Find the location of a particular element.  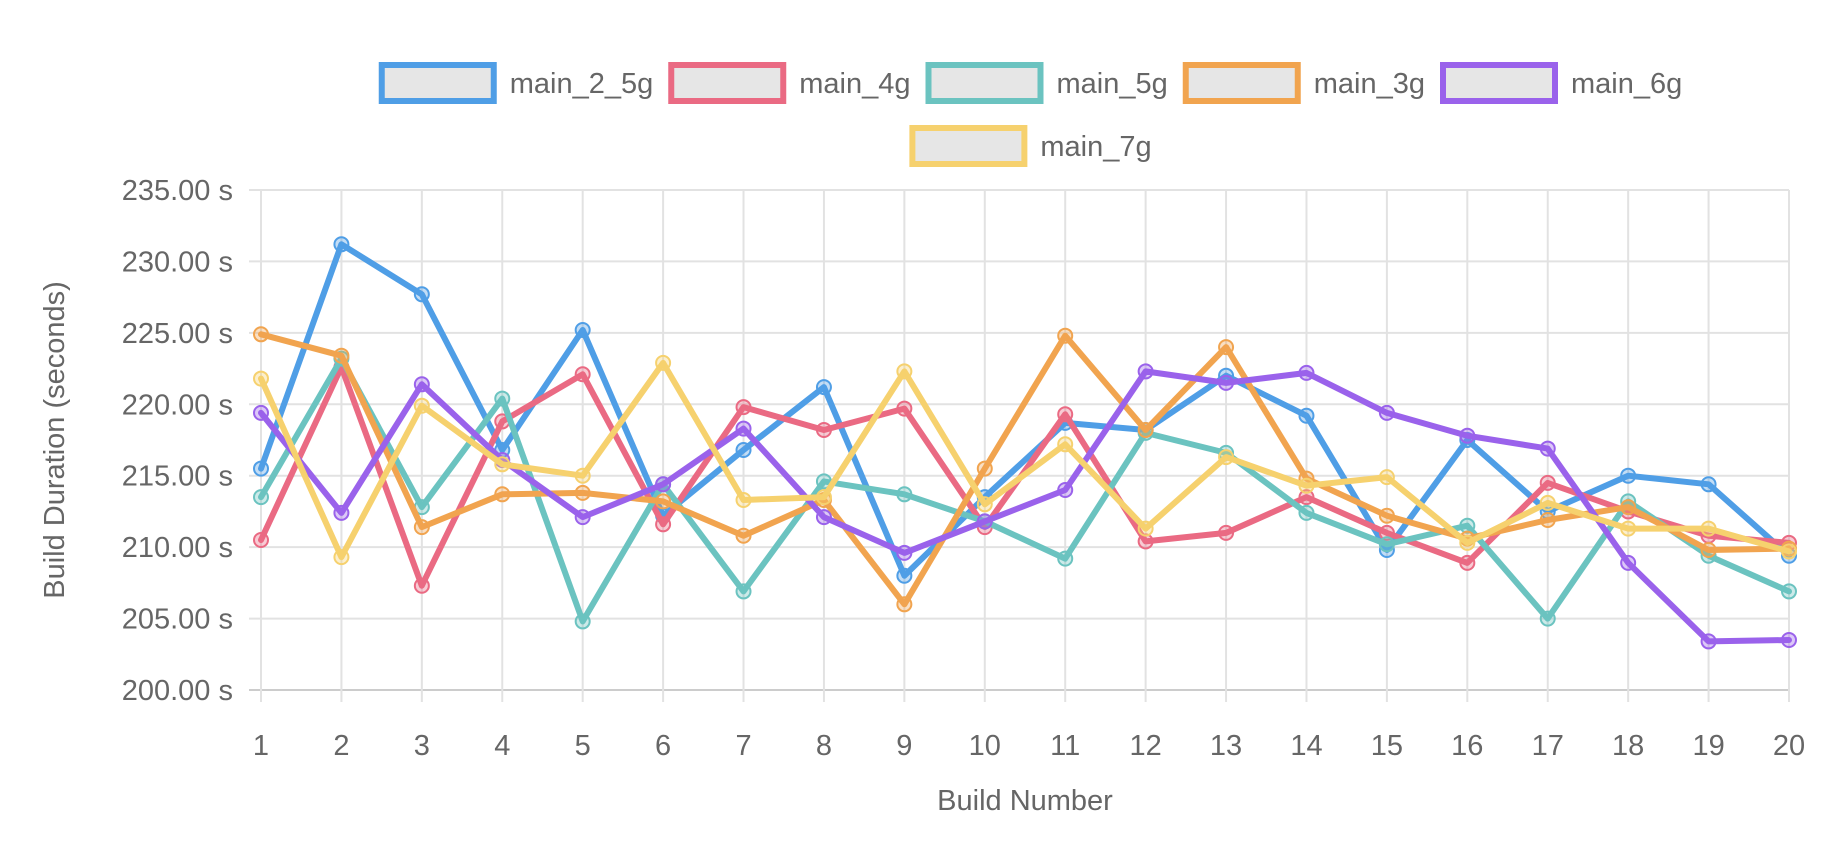

legend-item-main-5g: main_5g is located at coordinates (1046, 83).